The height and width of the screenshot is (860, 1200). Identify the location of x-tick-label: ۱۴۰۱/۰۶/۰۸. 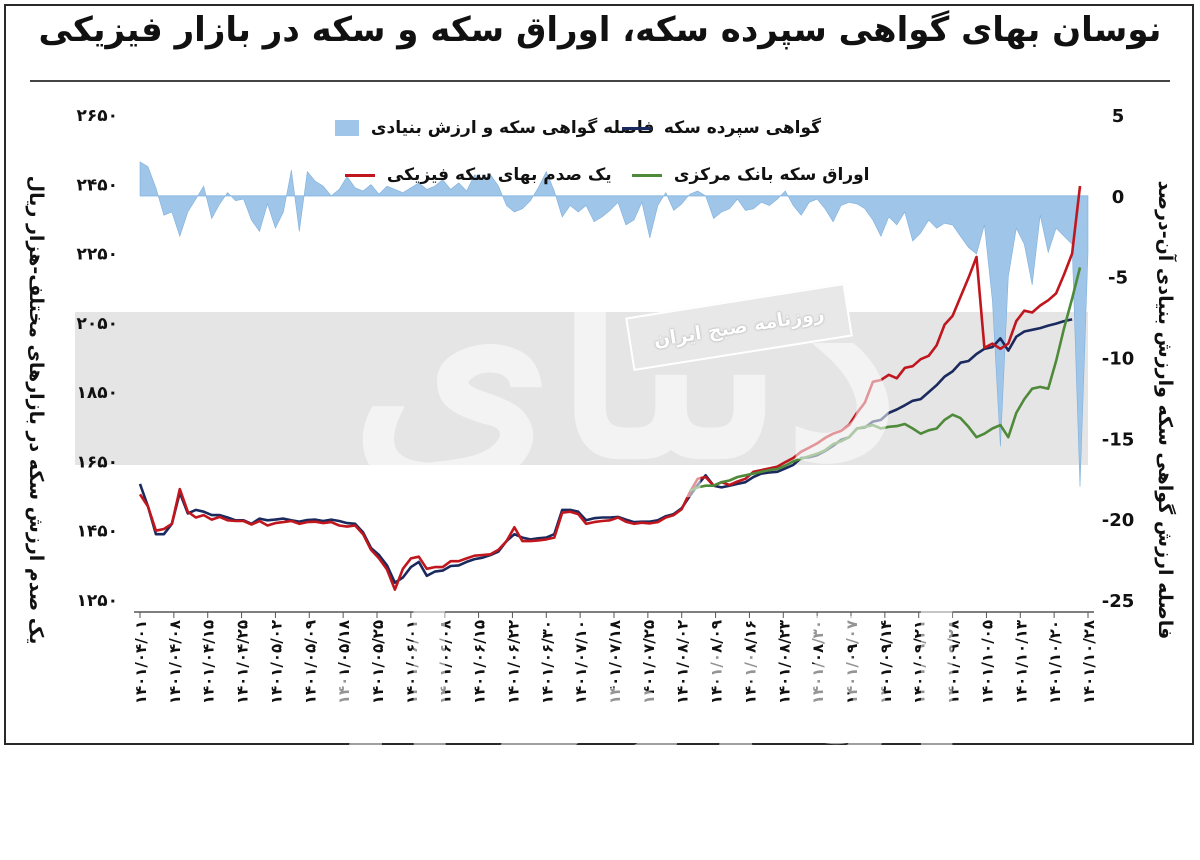
(446, 662).